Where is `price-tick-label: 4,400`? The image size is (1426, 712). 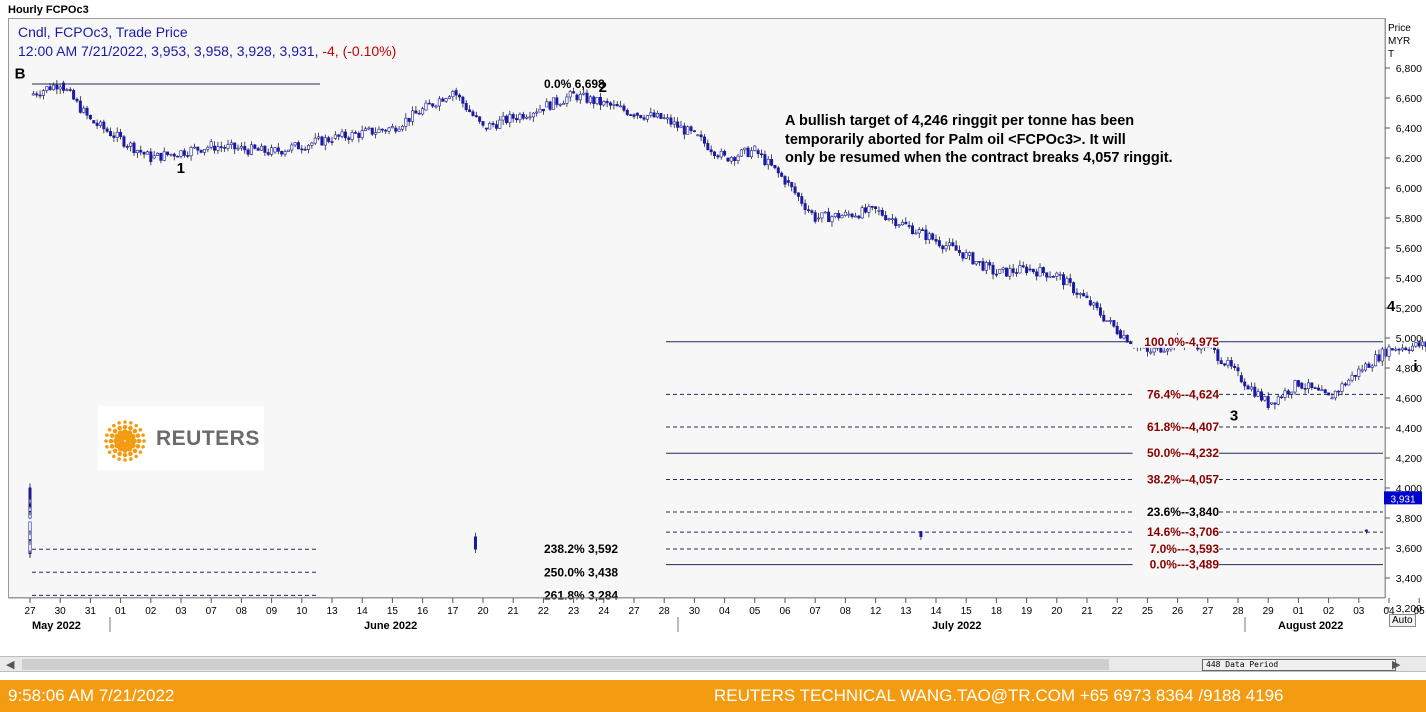 price-tick-label: 4,400 is located at coordinates (1409, 429).